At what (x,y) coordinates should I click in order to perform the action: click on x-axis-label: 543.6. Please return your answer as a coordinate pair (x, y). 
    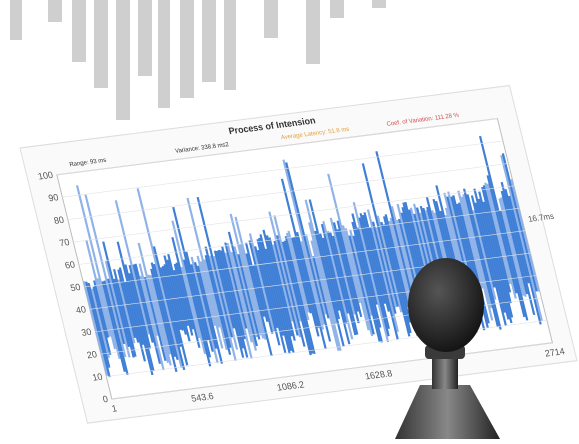
    Looking at the image, I should click on (202, 397).